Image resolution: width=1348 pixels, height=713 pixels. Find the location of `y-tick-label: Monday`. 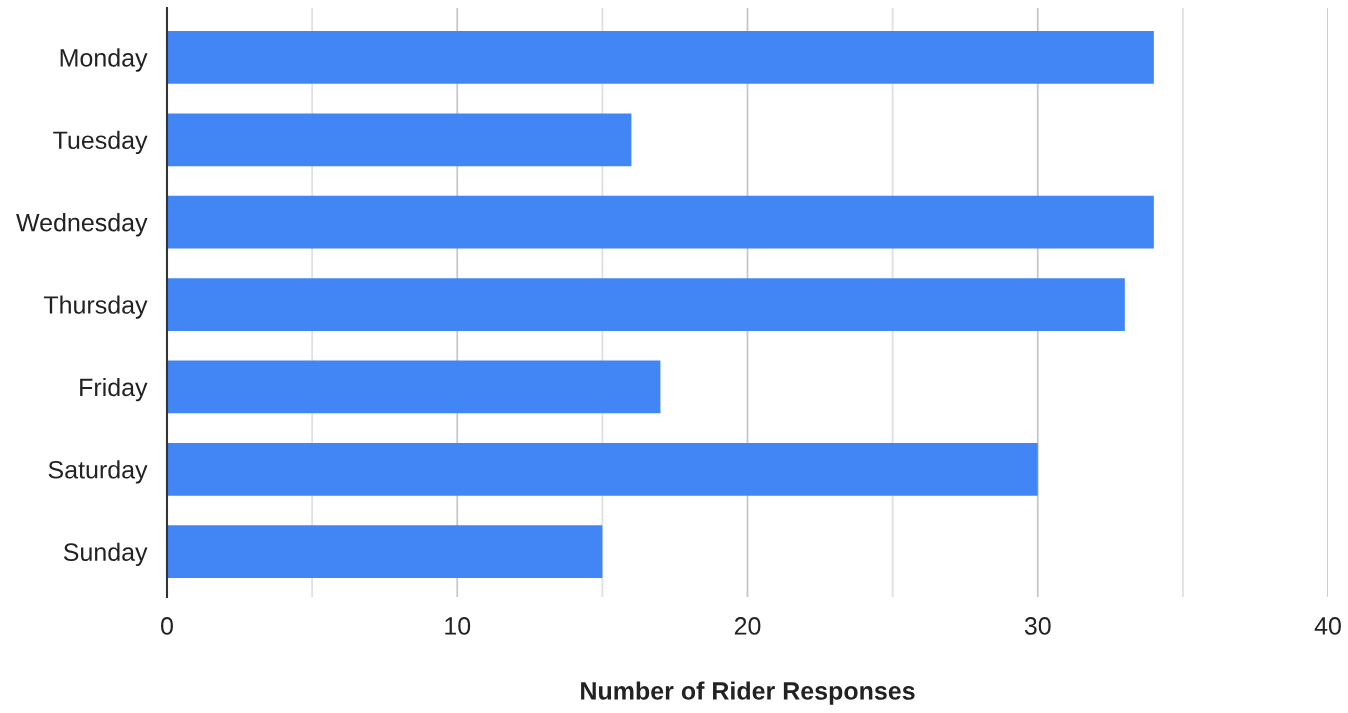

y-tick-label: Monday is located at coordinates (104, 60).